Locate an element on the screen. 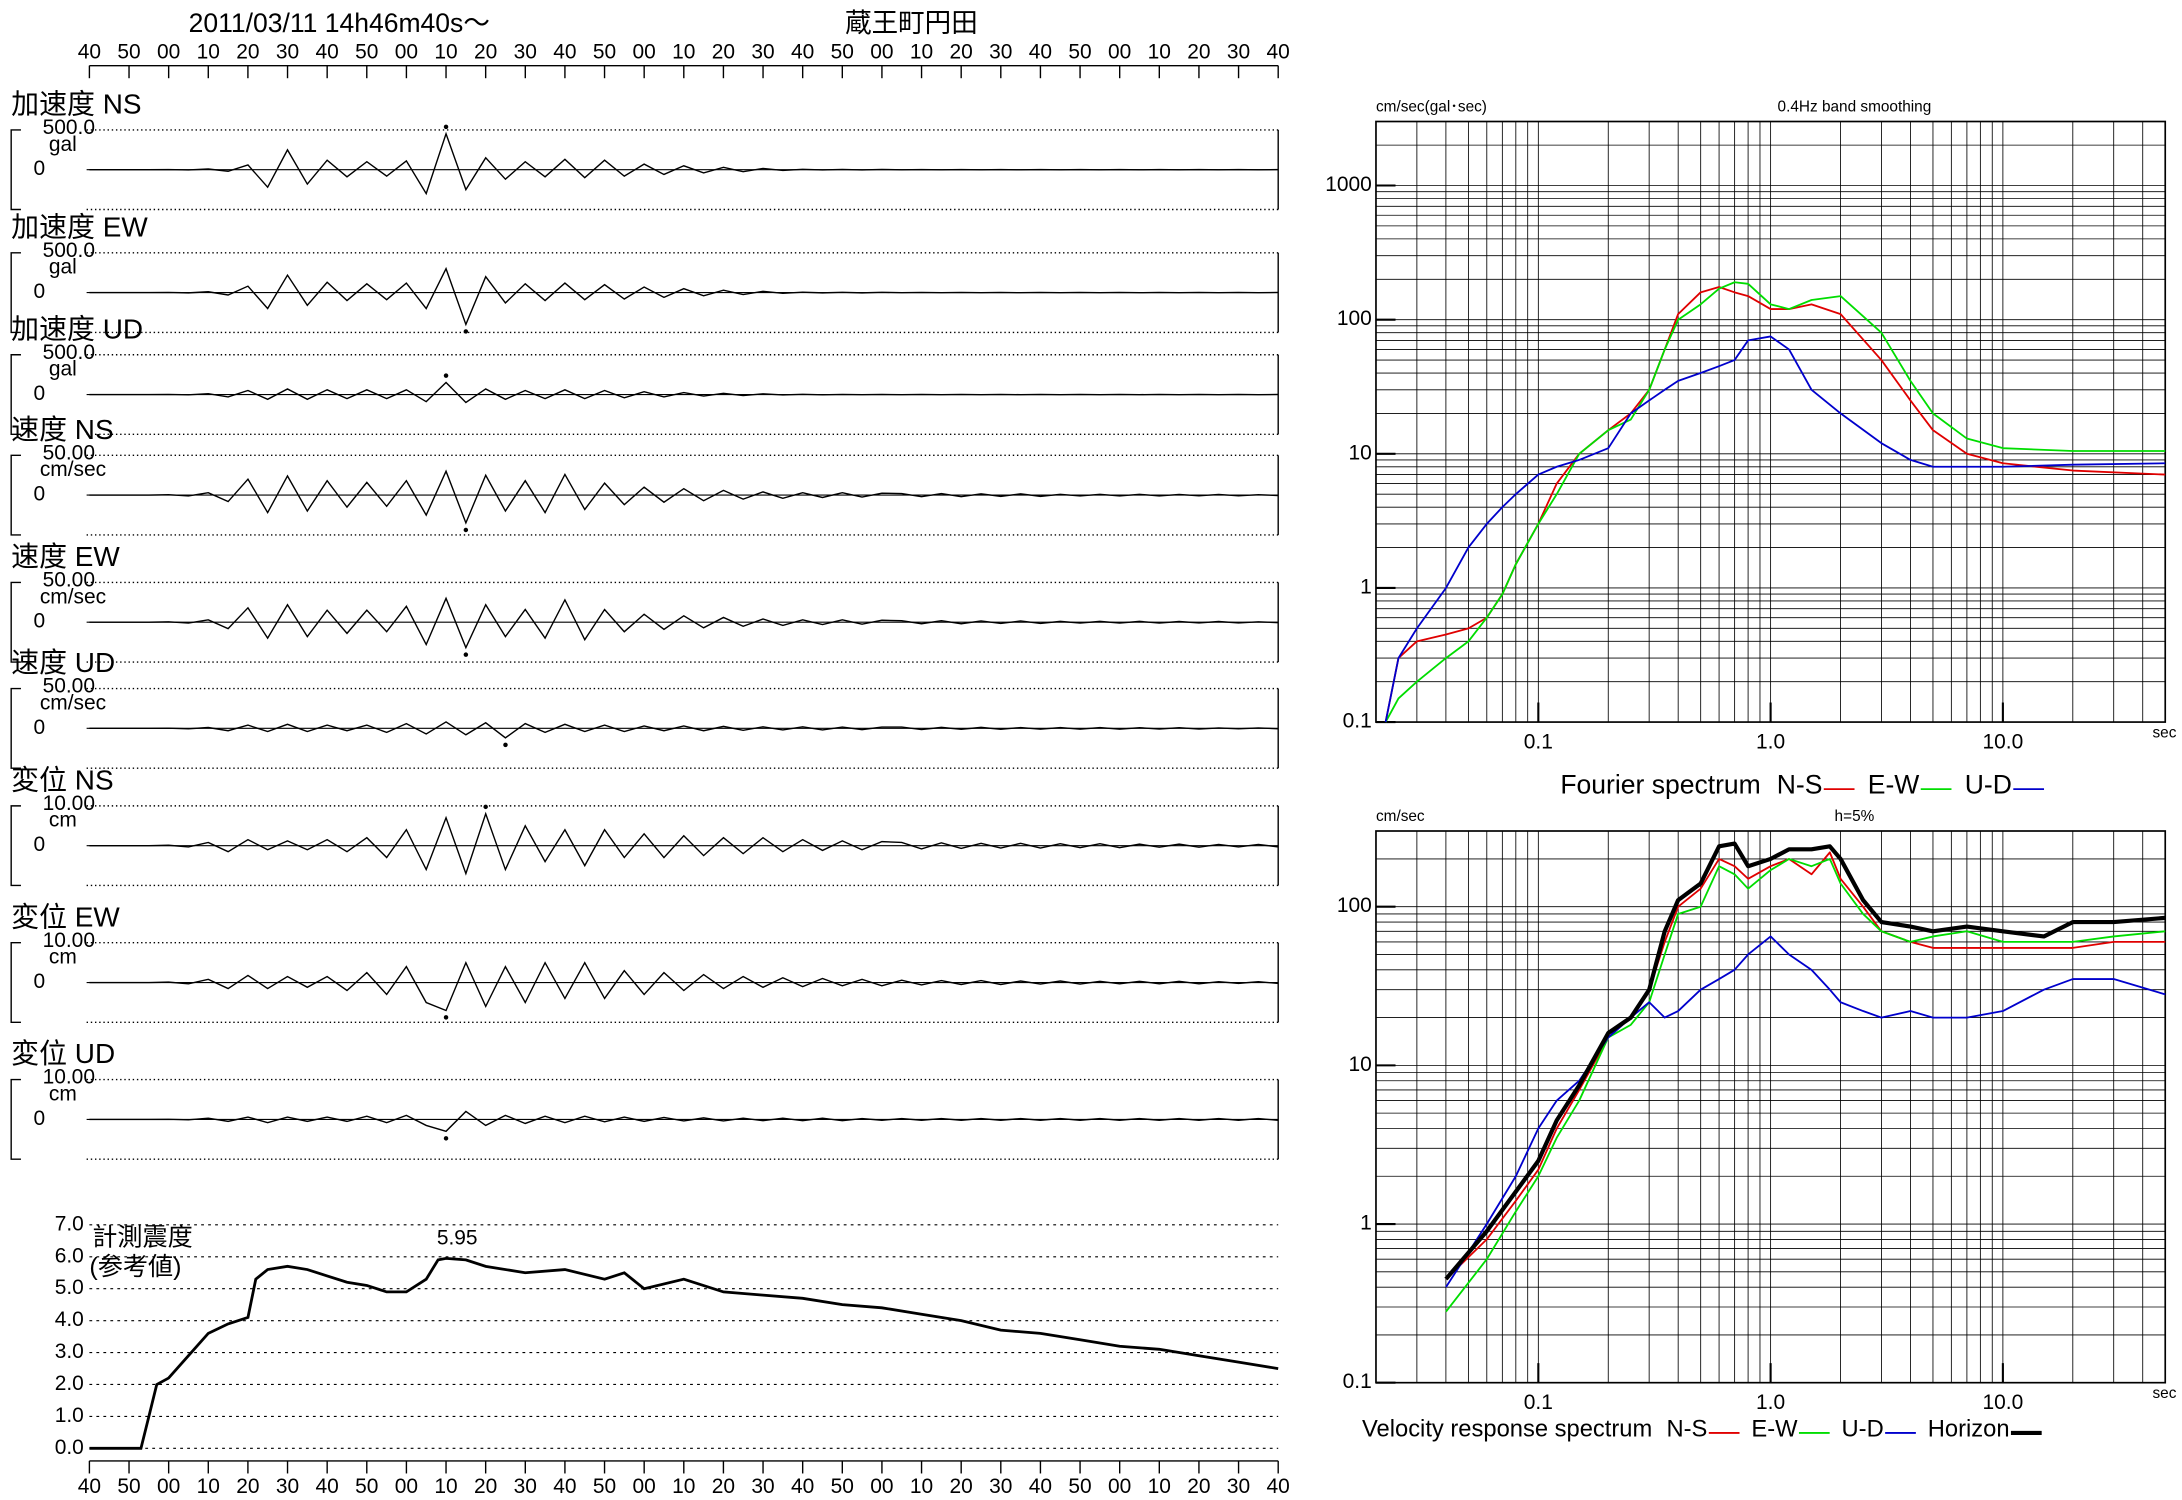 The height and width of the screenshot is (1500, 2182). unit-label: gal is located at coordinates (63, 369).